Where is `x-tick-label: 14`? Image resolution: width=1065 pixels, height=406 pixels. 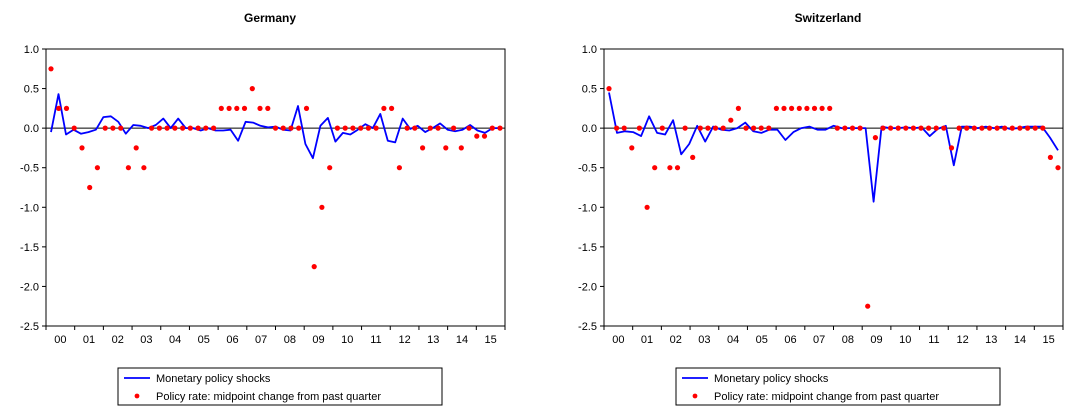
x-tick-label: 14 is located at coordinates (1020, 340).